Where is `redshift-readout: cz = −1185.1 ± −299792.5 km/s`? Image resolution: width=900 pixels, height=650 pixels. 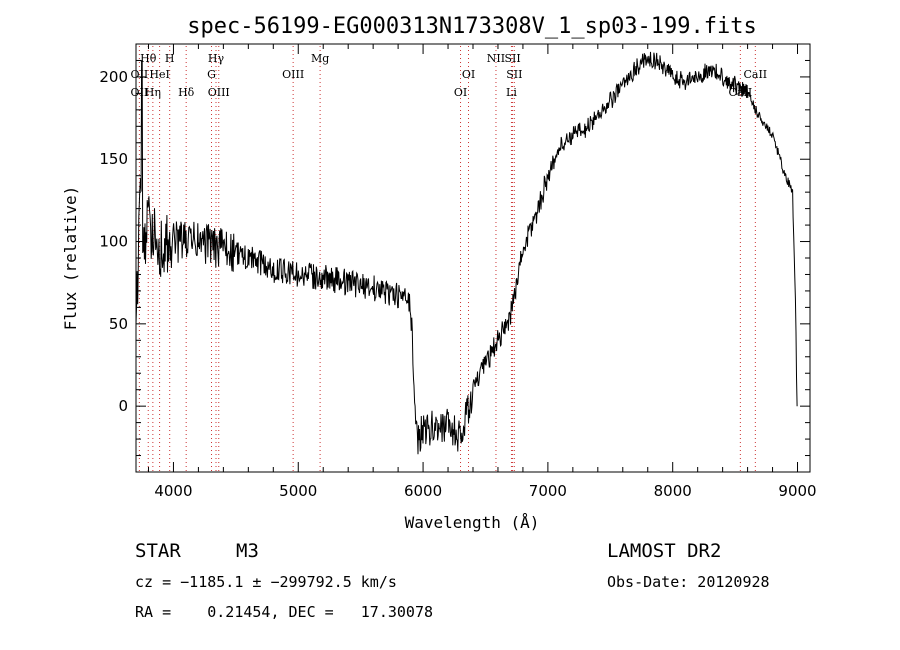 redshift-readout: cz = −1185.1 ± −299792.5 km/s is located at coordinates (266, 582).